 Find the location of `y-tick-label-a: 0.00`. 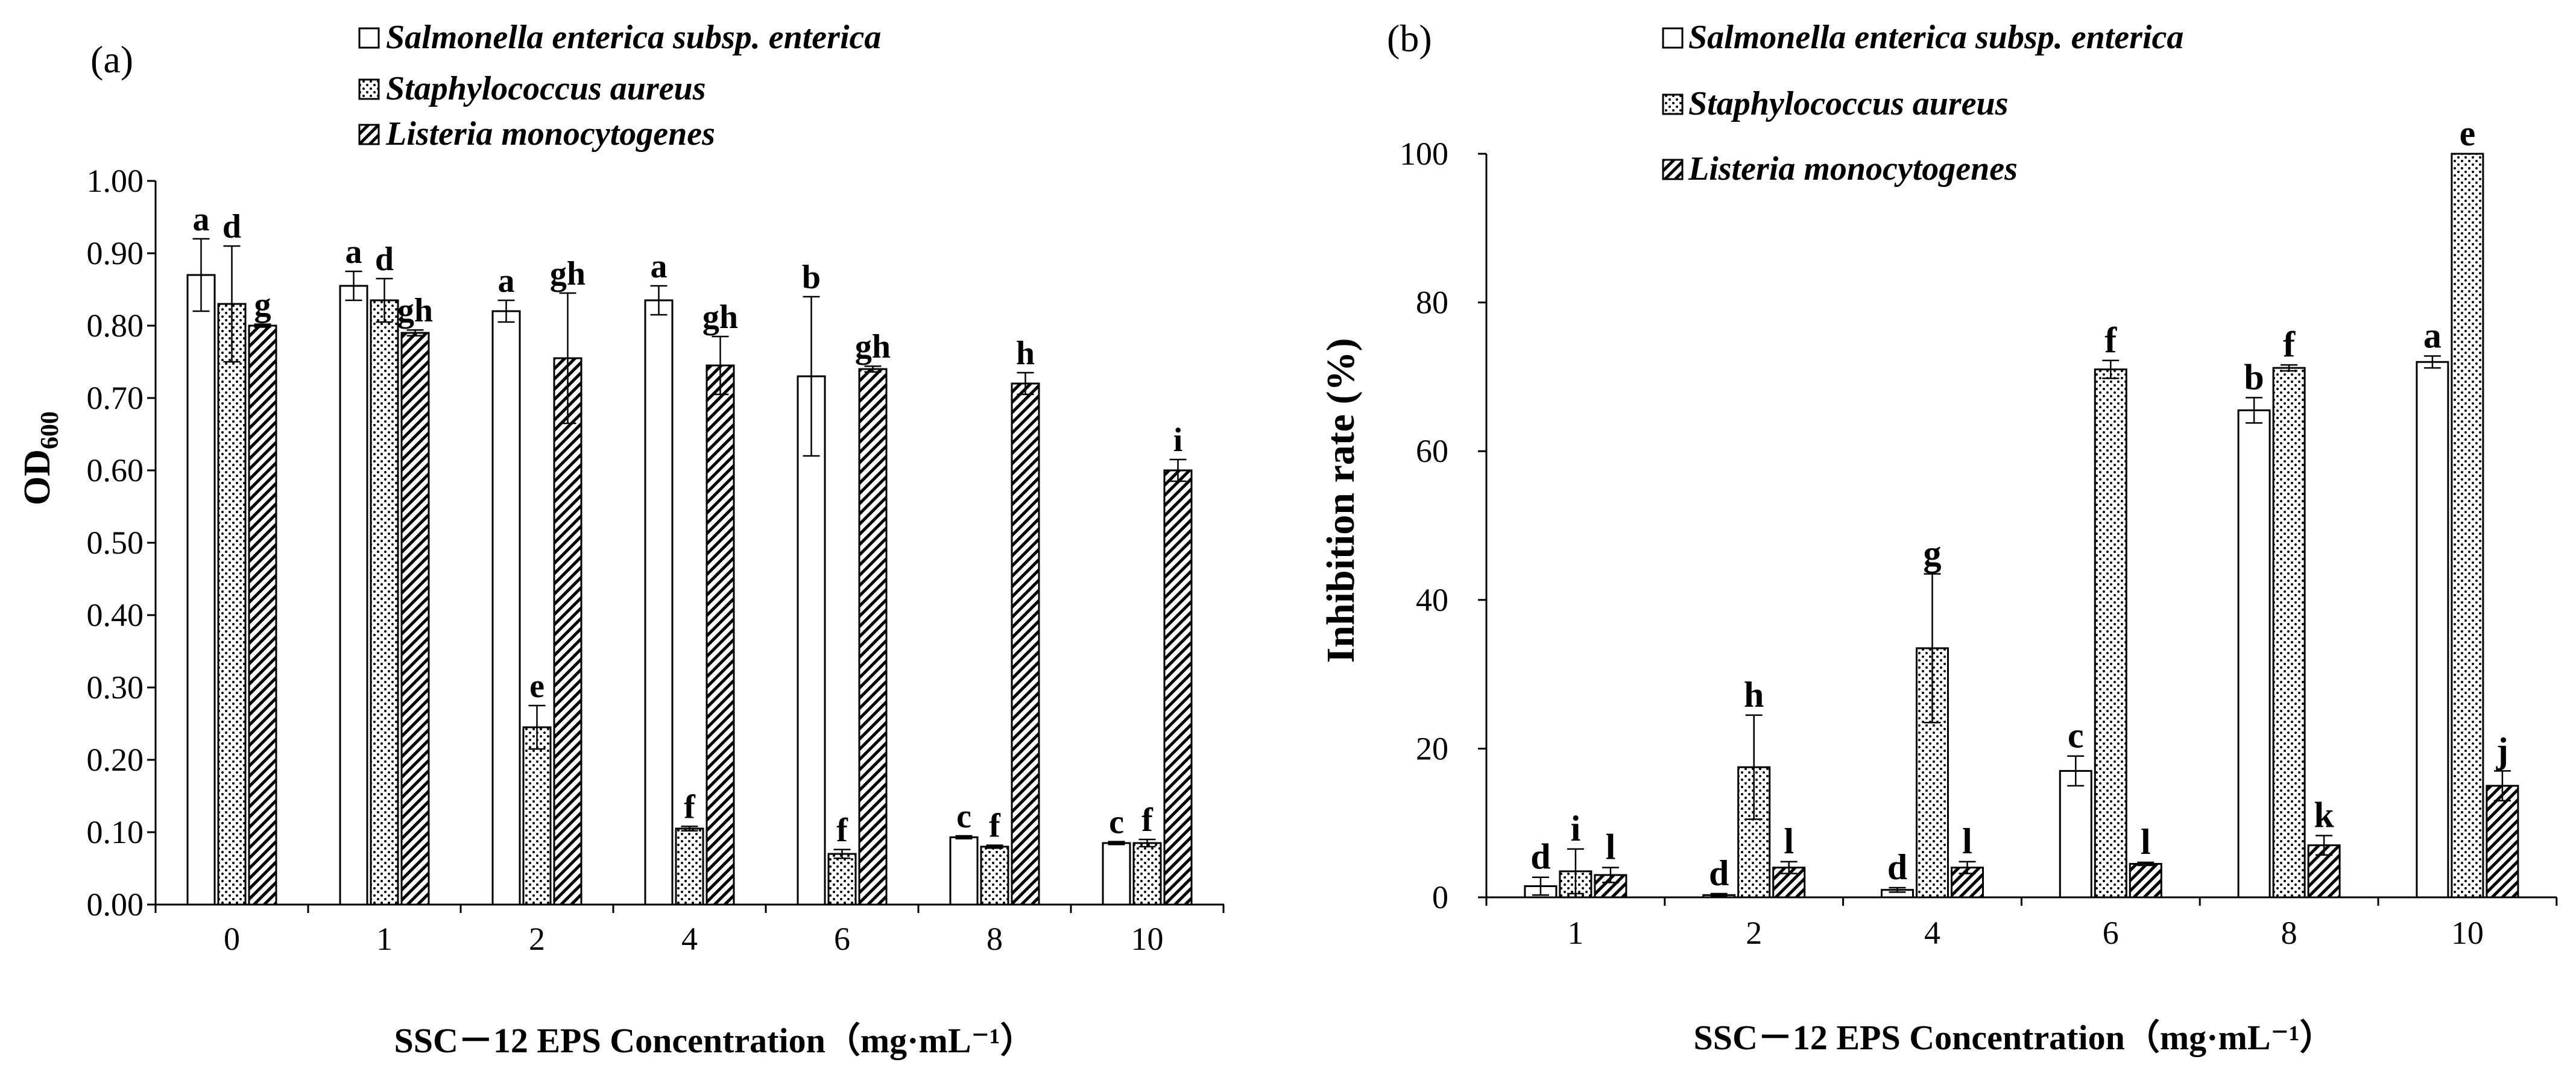

y-tick-label-a: 0.00 is located at coordinates (115, 905).